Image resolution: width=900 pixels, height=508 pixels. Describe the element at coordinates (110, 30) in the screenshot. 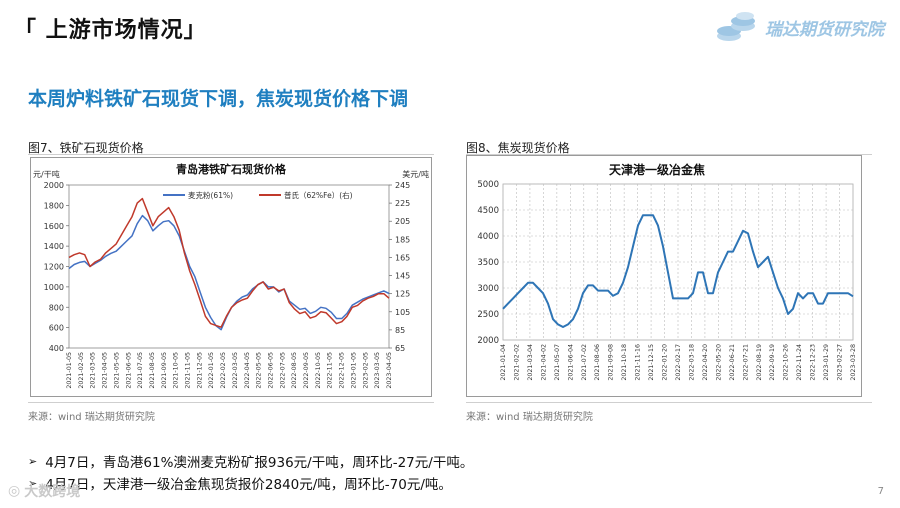

I see `page-title: 「 上游市场情况」` at that location.